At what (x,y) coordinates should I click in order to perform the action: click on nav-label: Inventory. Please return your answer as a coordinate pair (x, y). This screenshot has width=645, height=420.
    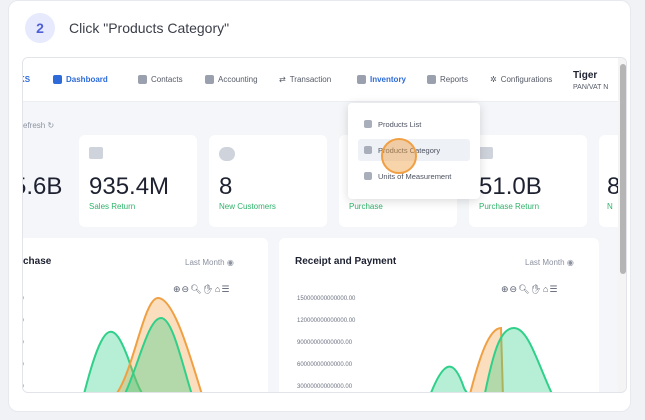
    Looking at the image, I should click on (388, 79).